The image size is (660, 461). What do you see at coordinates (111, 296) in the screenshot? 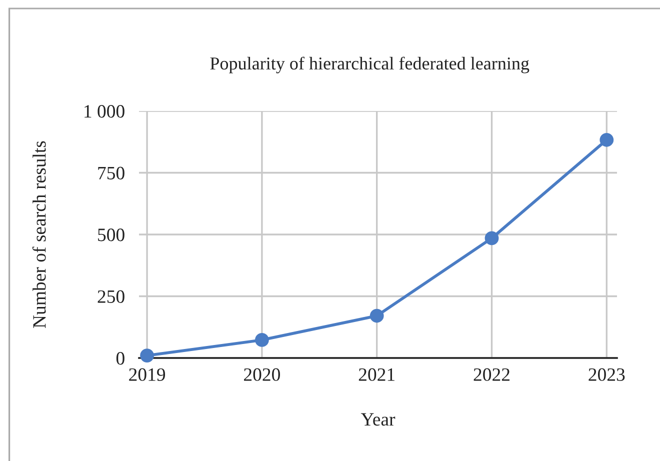
I see `y-tick-label: 250` at bounding box center [111, 296].